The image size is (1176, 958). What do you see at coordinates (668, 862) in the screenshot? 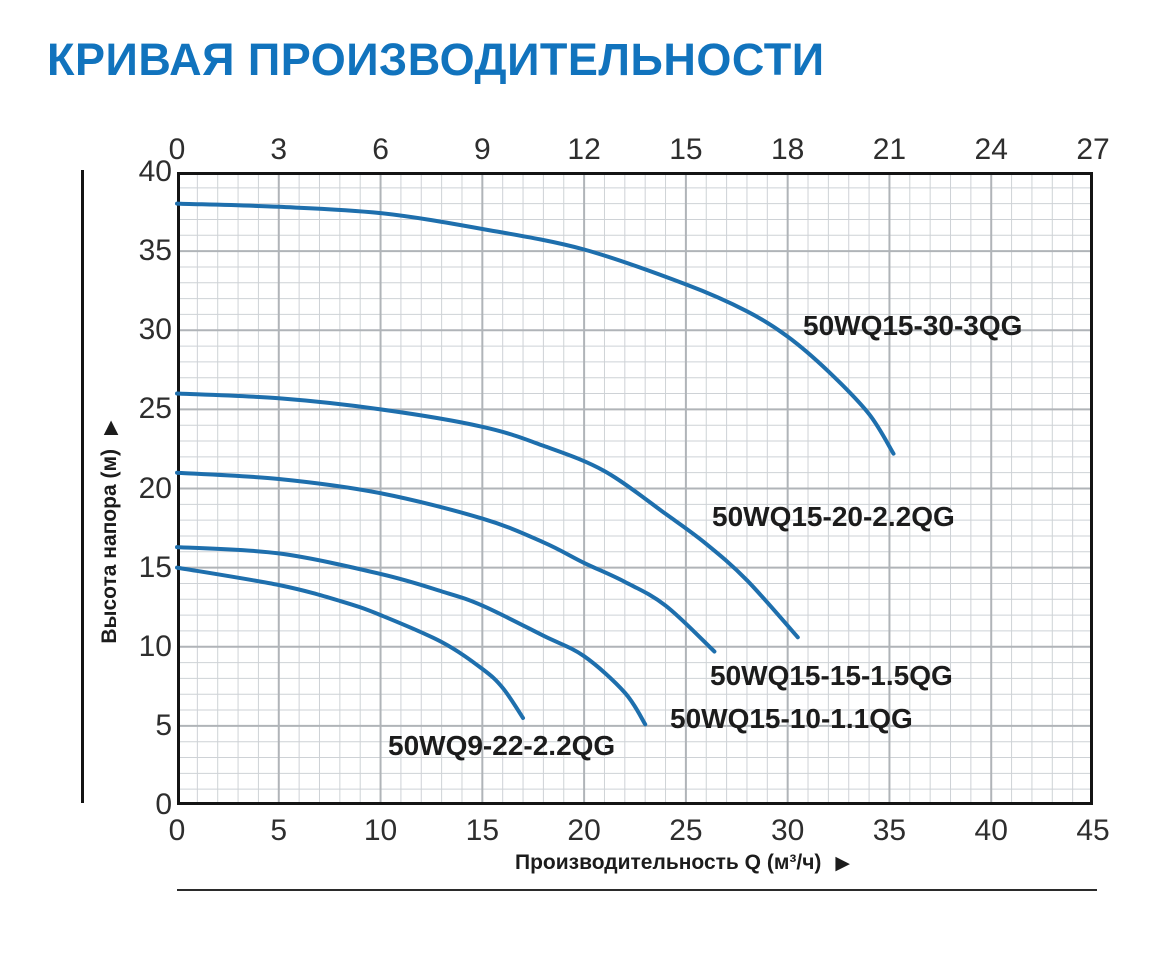
I see `x-axis-title-text: Производительность Q (м³/ч)` at bounding box center [668, 862].